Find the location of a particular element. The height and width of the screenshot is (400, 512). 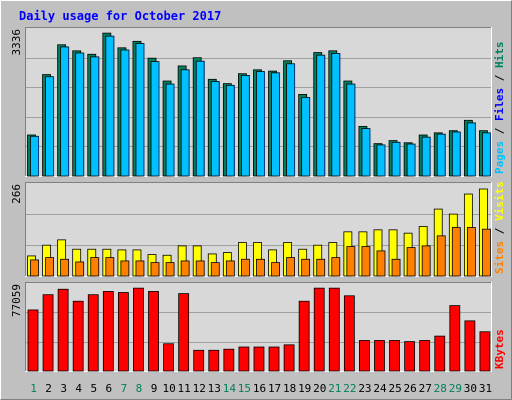

chart-title: Daily usage for October 2017 is located at coordinates (120, 16).